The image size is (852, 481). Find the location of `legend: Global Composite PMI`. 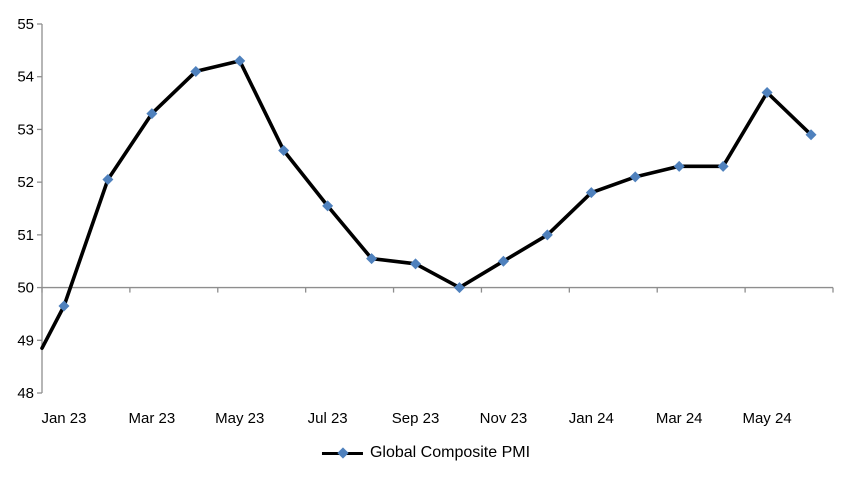

legend: Global Composite PMI is located at coordinates (426, 453).